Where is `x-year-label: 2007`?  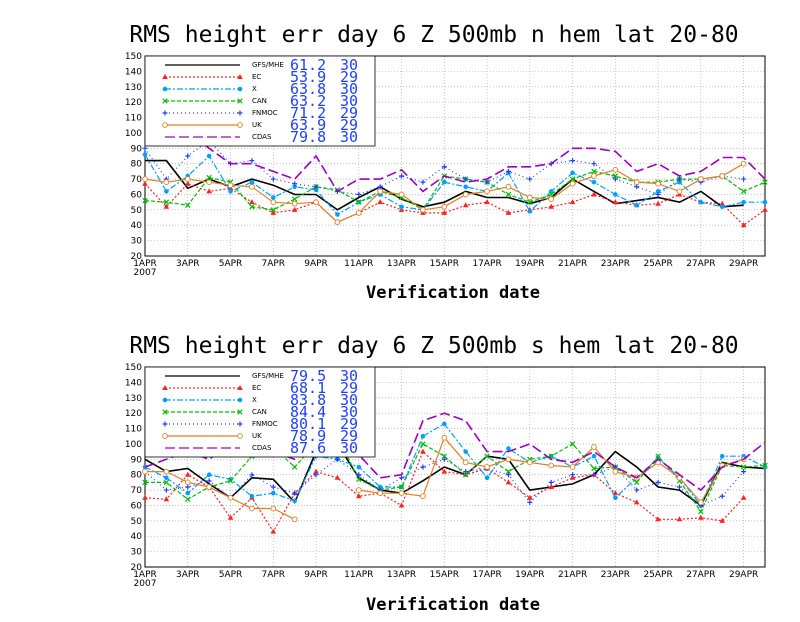
x-year-label: 2007 is located at coordinates (145, 584).